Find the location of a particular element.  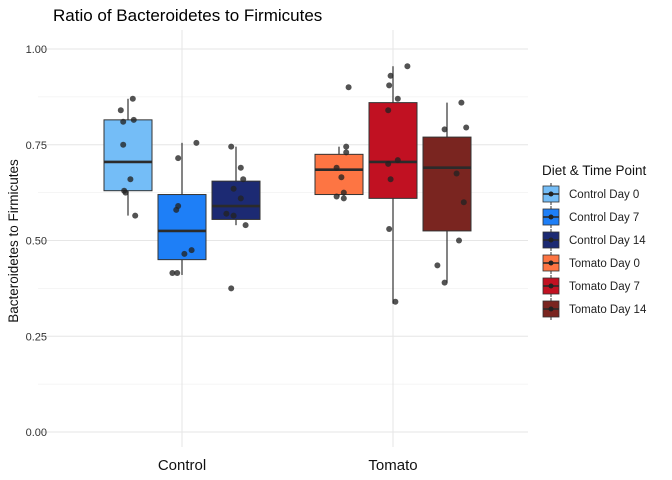

legend-item: Control Day 14 is located at coordinates (594, 240).